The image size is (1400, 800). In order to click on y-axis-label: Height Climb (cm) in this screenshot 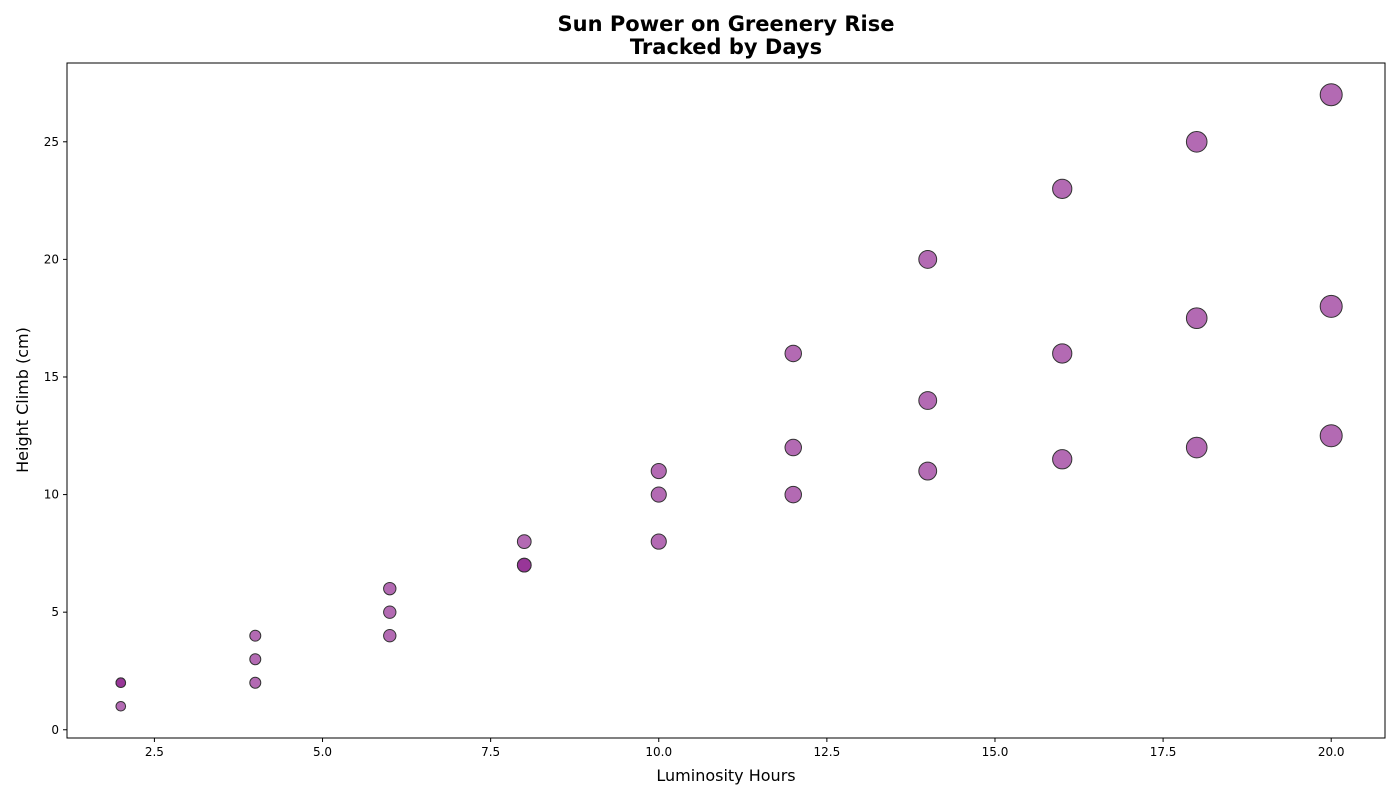, I will do `click(22, 400)`.